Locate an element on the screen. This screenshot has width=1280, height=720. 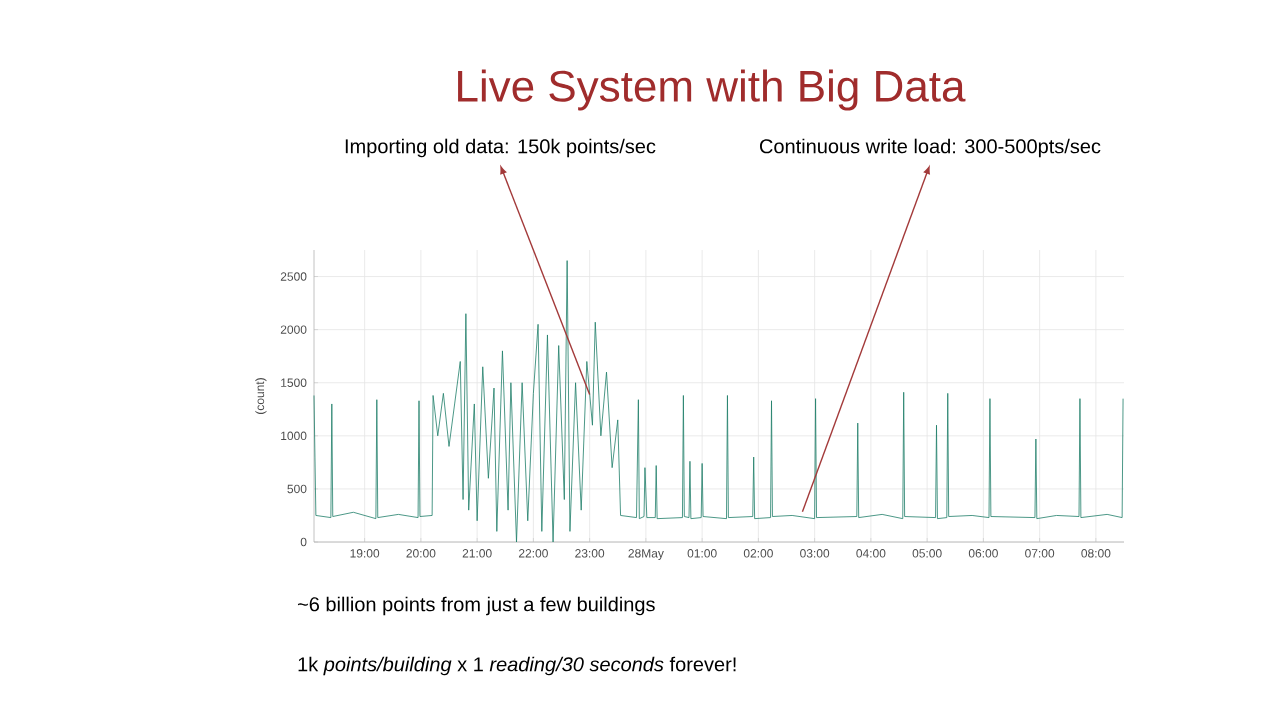
chart-title: Live System with Big Data is located at coordinates (712, 90).